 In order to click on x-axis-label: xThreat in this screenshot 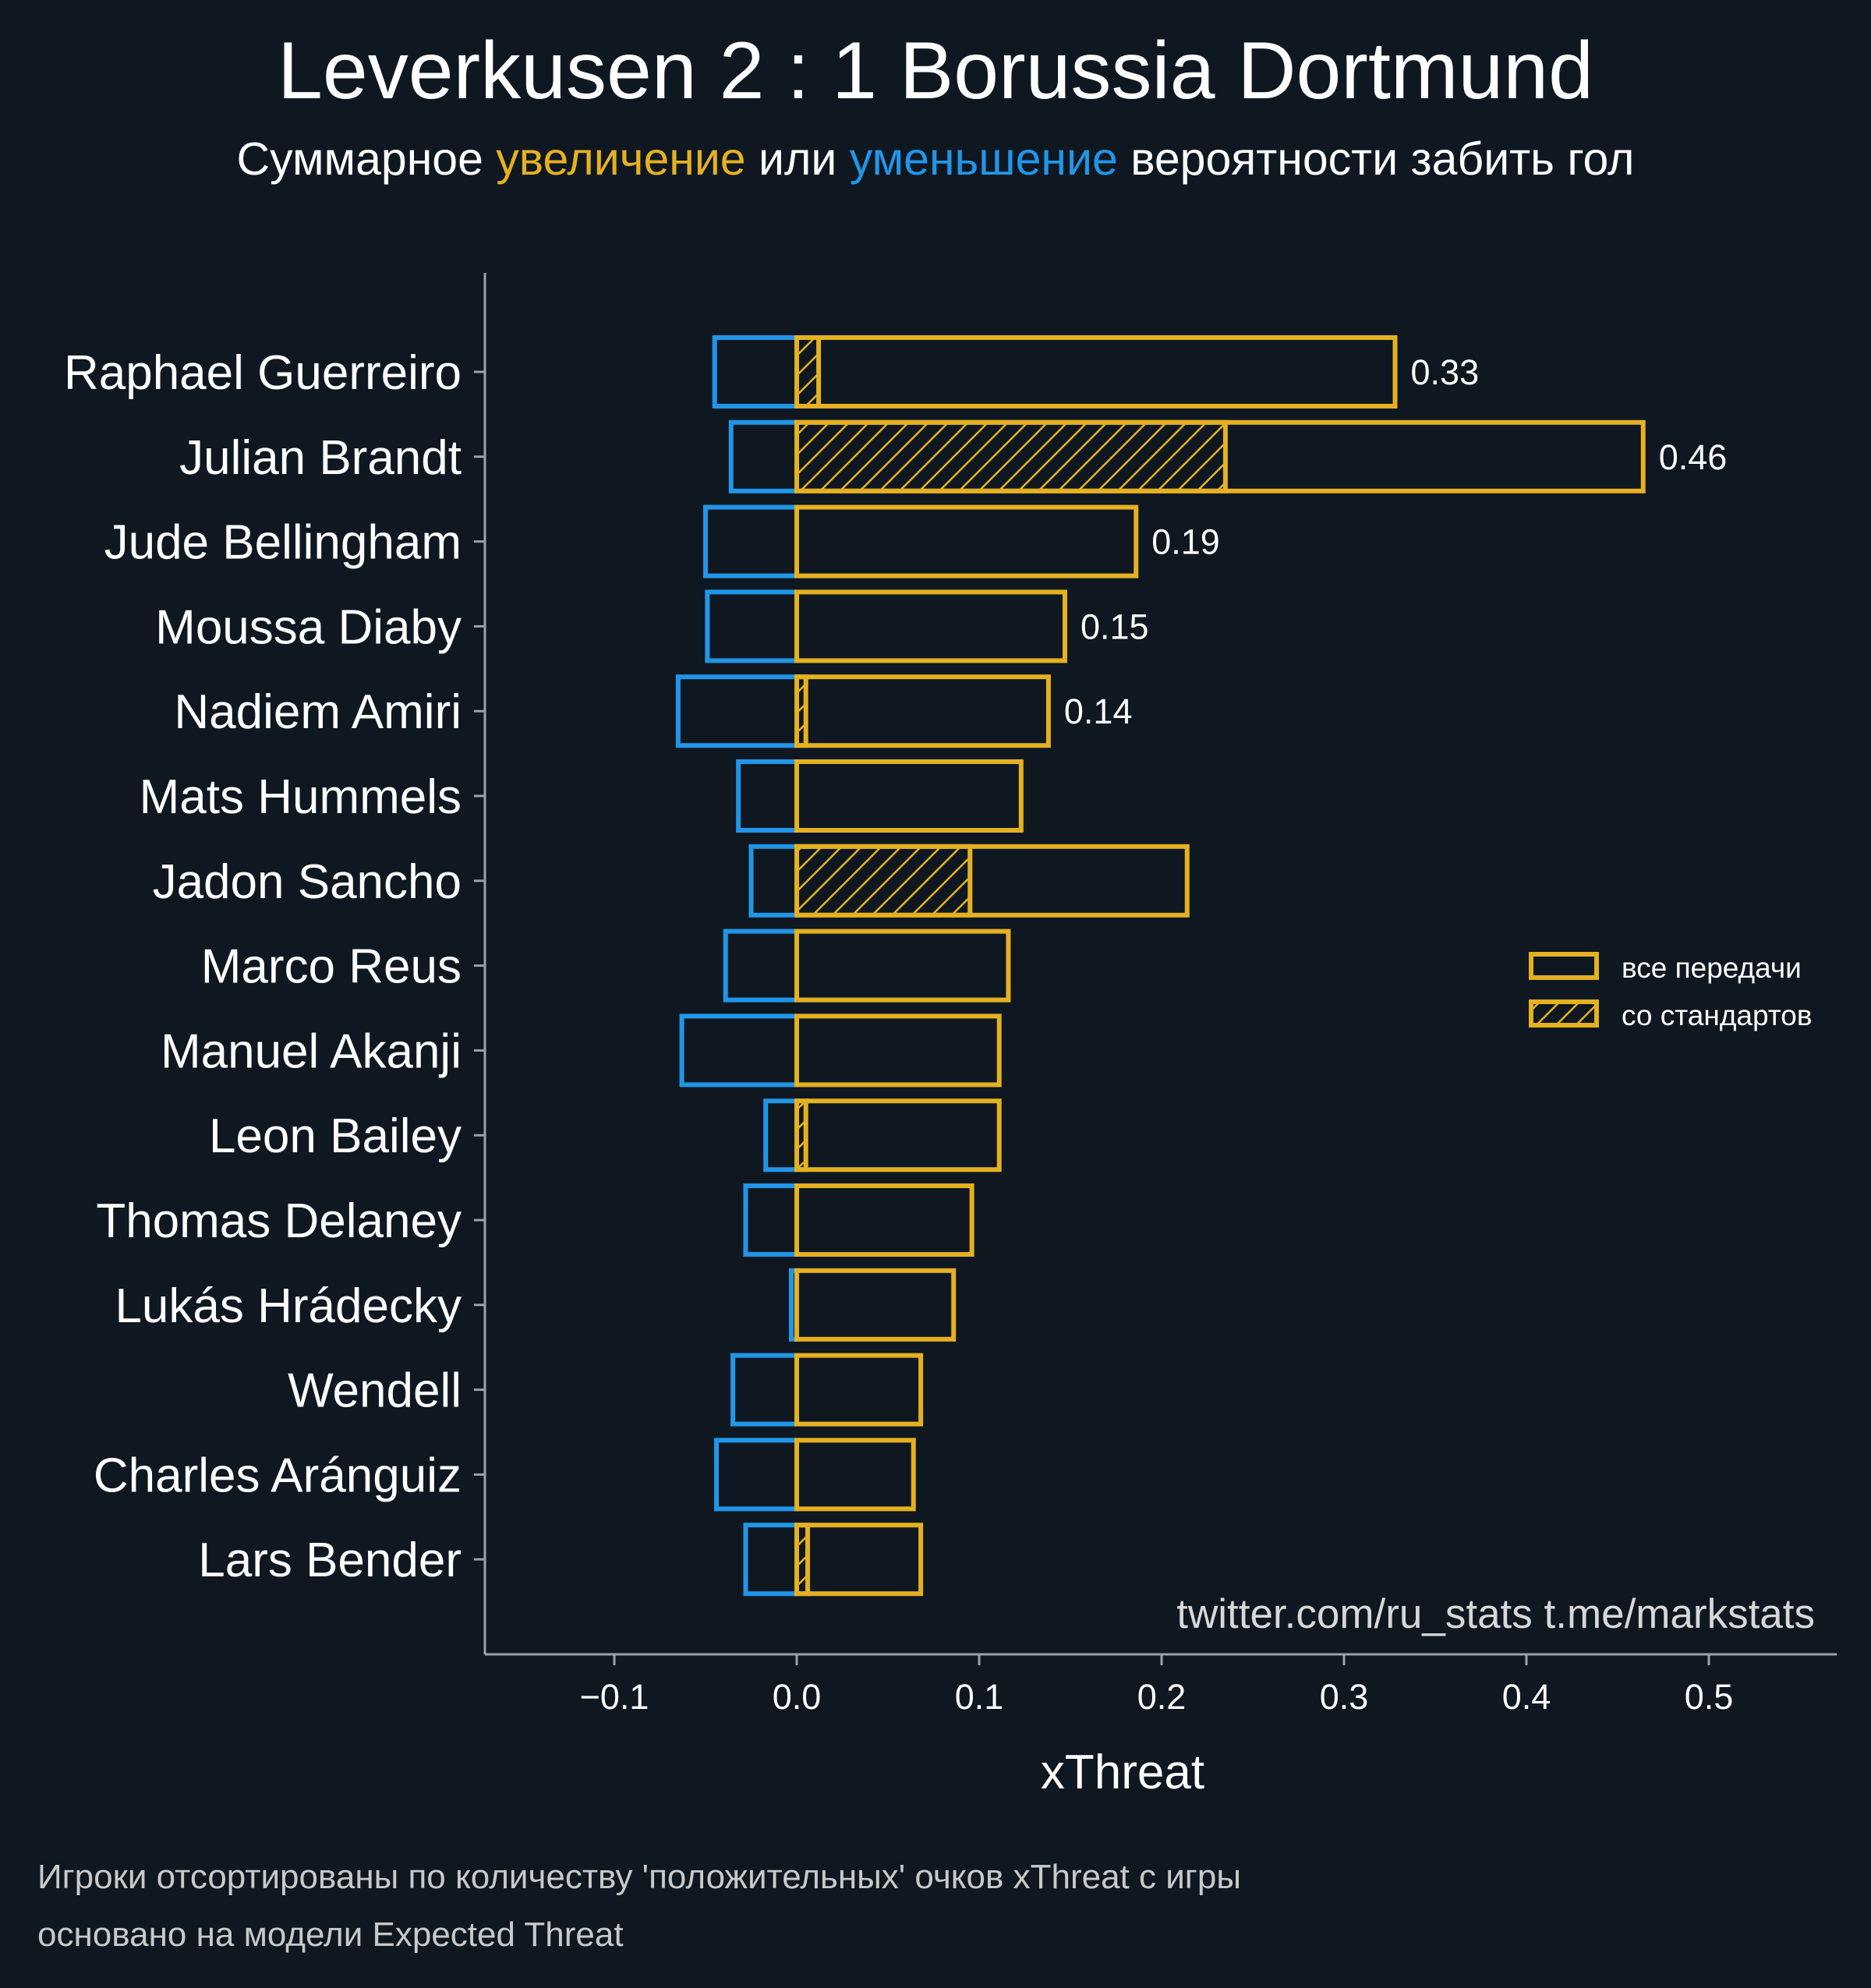, I will do `click(1122, 1772)`.